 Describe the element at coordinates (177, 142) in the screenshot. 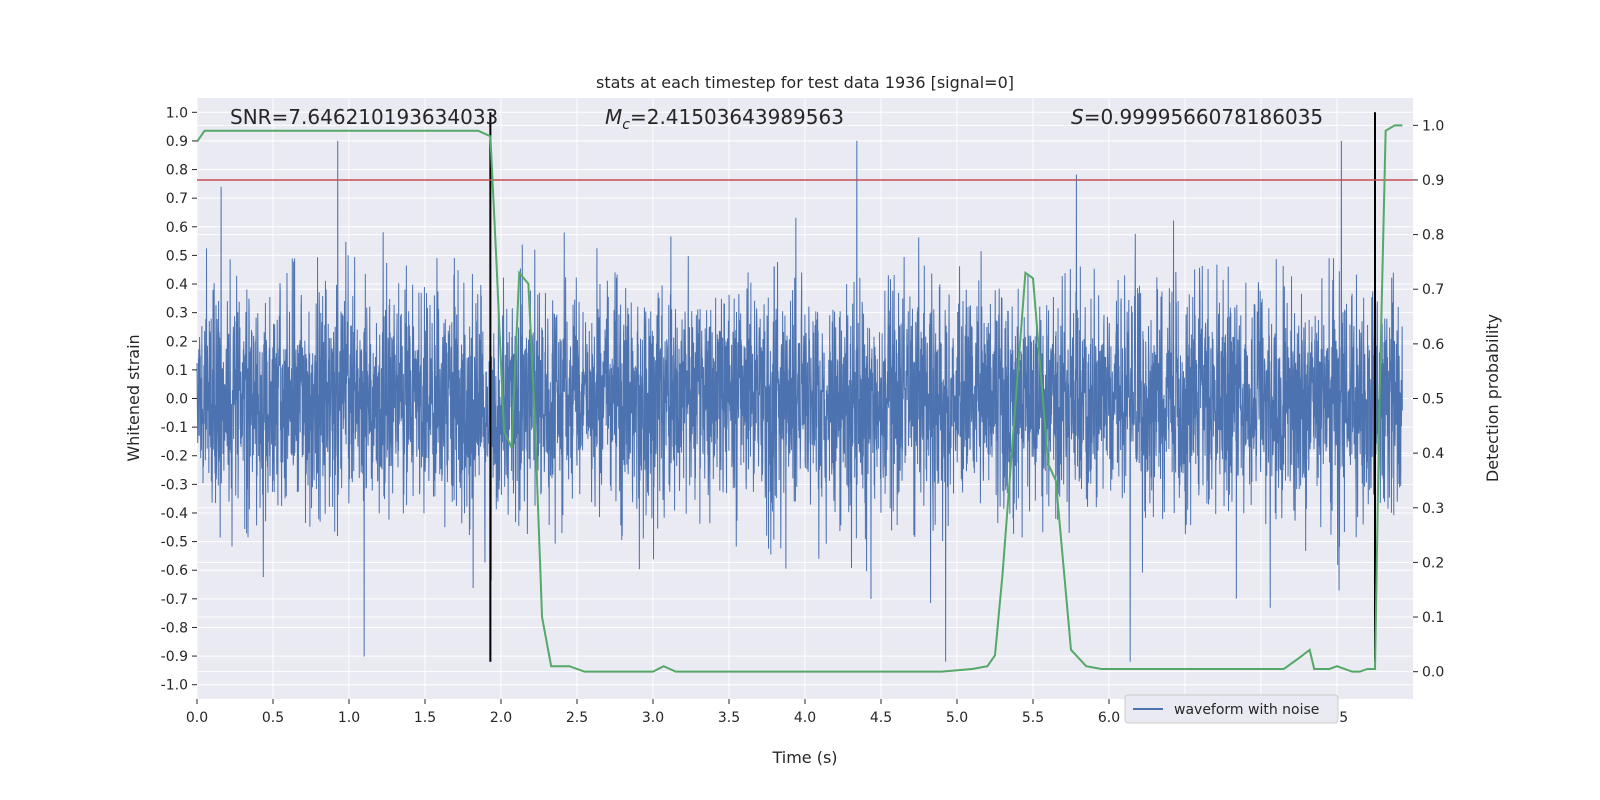

I see `y-tick-label: 0.9` at that location.